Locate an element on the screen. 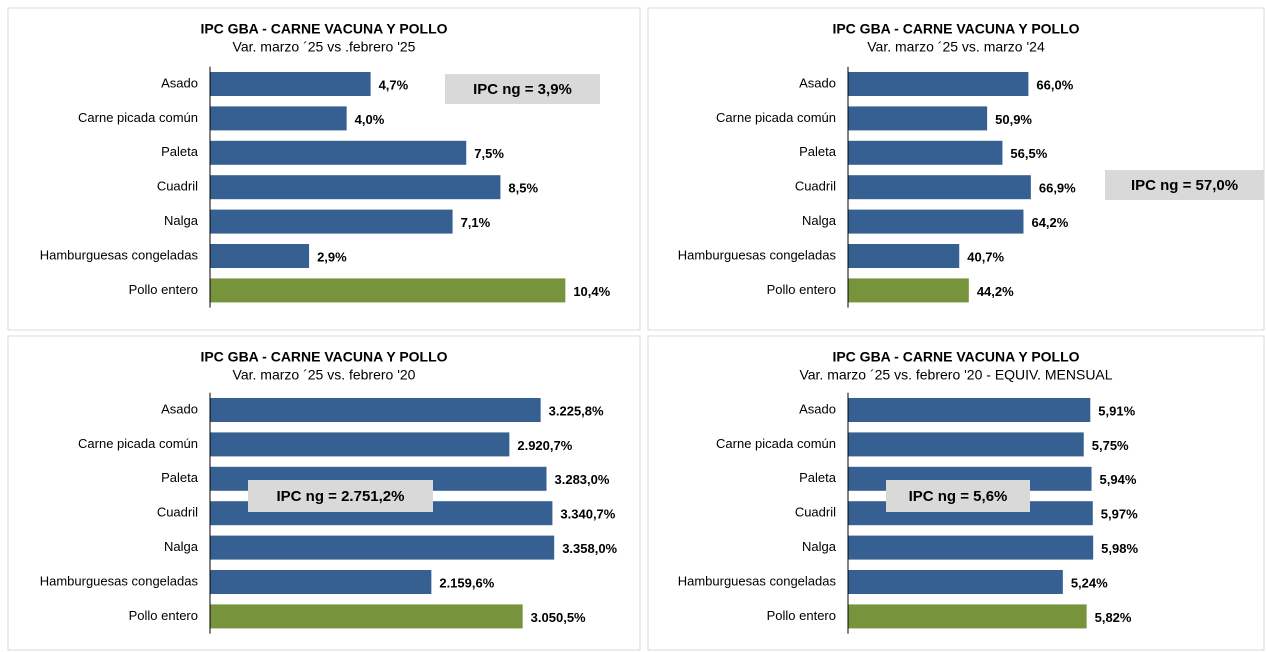 The image size is (1266, 652). value-label: 3.283,0% is located at coordinates (582, 479).